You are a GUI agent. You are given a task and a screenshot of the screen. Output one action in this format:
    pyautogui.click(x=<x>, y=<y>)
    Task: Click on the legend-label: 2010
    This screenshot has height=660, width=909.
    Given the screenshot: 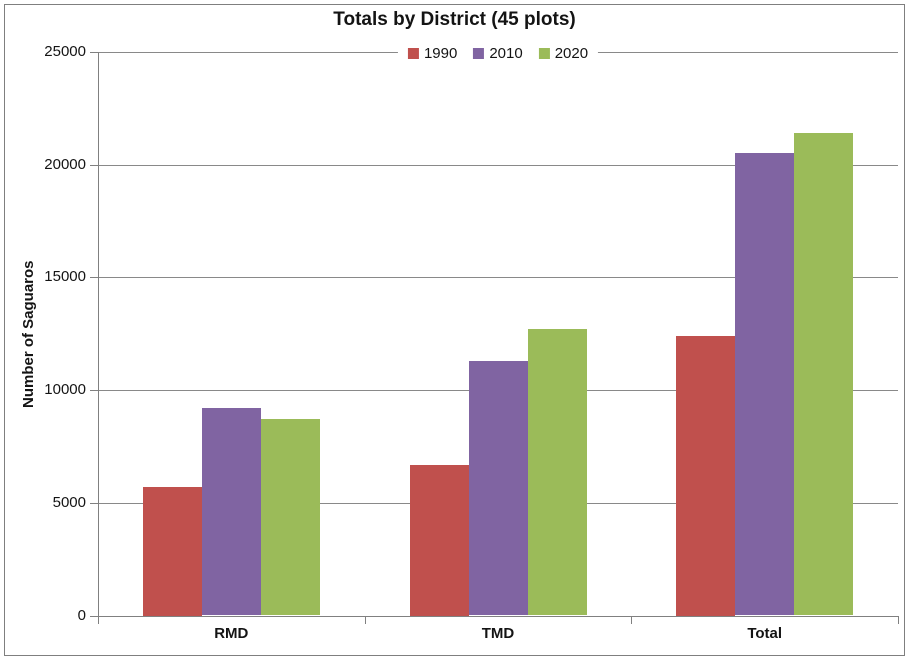 What is the action you would take?
    pyautogui.click(x=506, y=53)
    